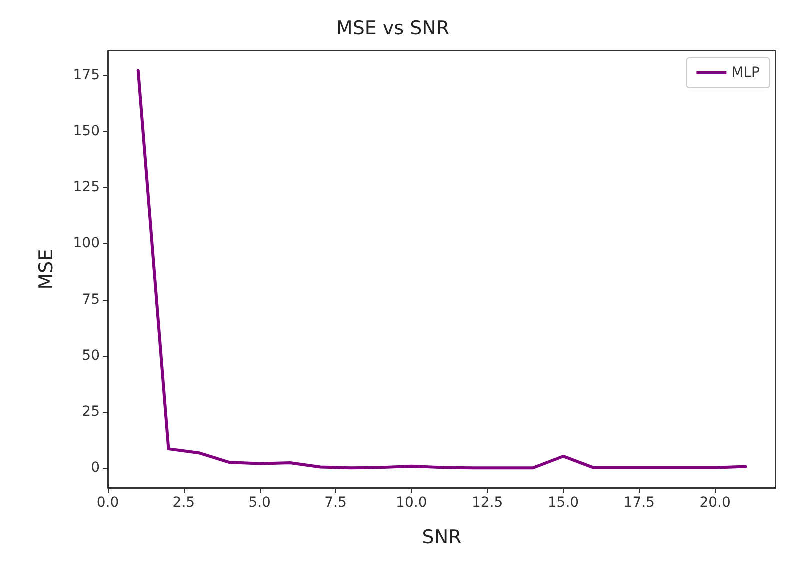  I want to click on legend-label: MLP, so click(746, 73).